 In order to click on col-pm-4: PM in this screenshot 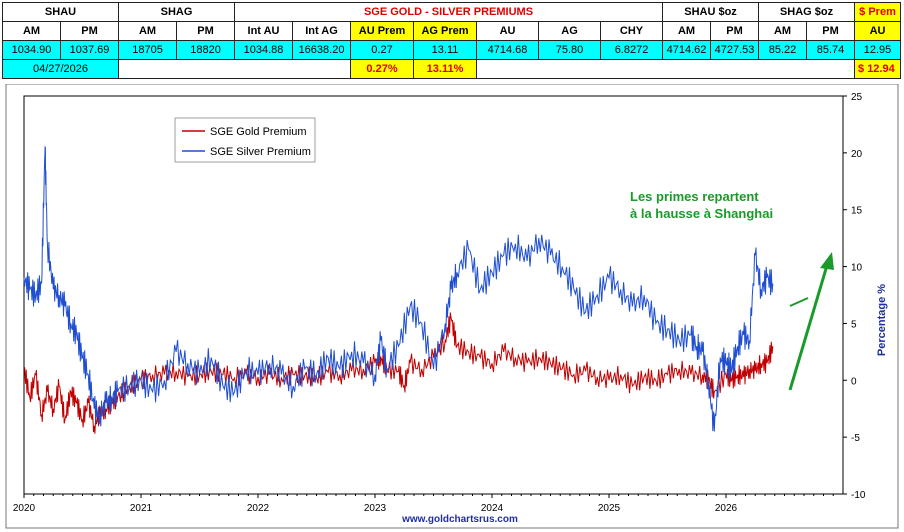, I will do `click(831, 31)`.